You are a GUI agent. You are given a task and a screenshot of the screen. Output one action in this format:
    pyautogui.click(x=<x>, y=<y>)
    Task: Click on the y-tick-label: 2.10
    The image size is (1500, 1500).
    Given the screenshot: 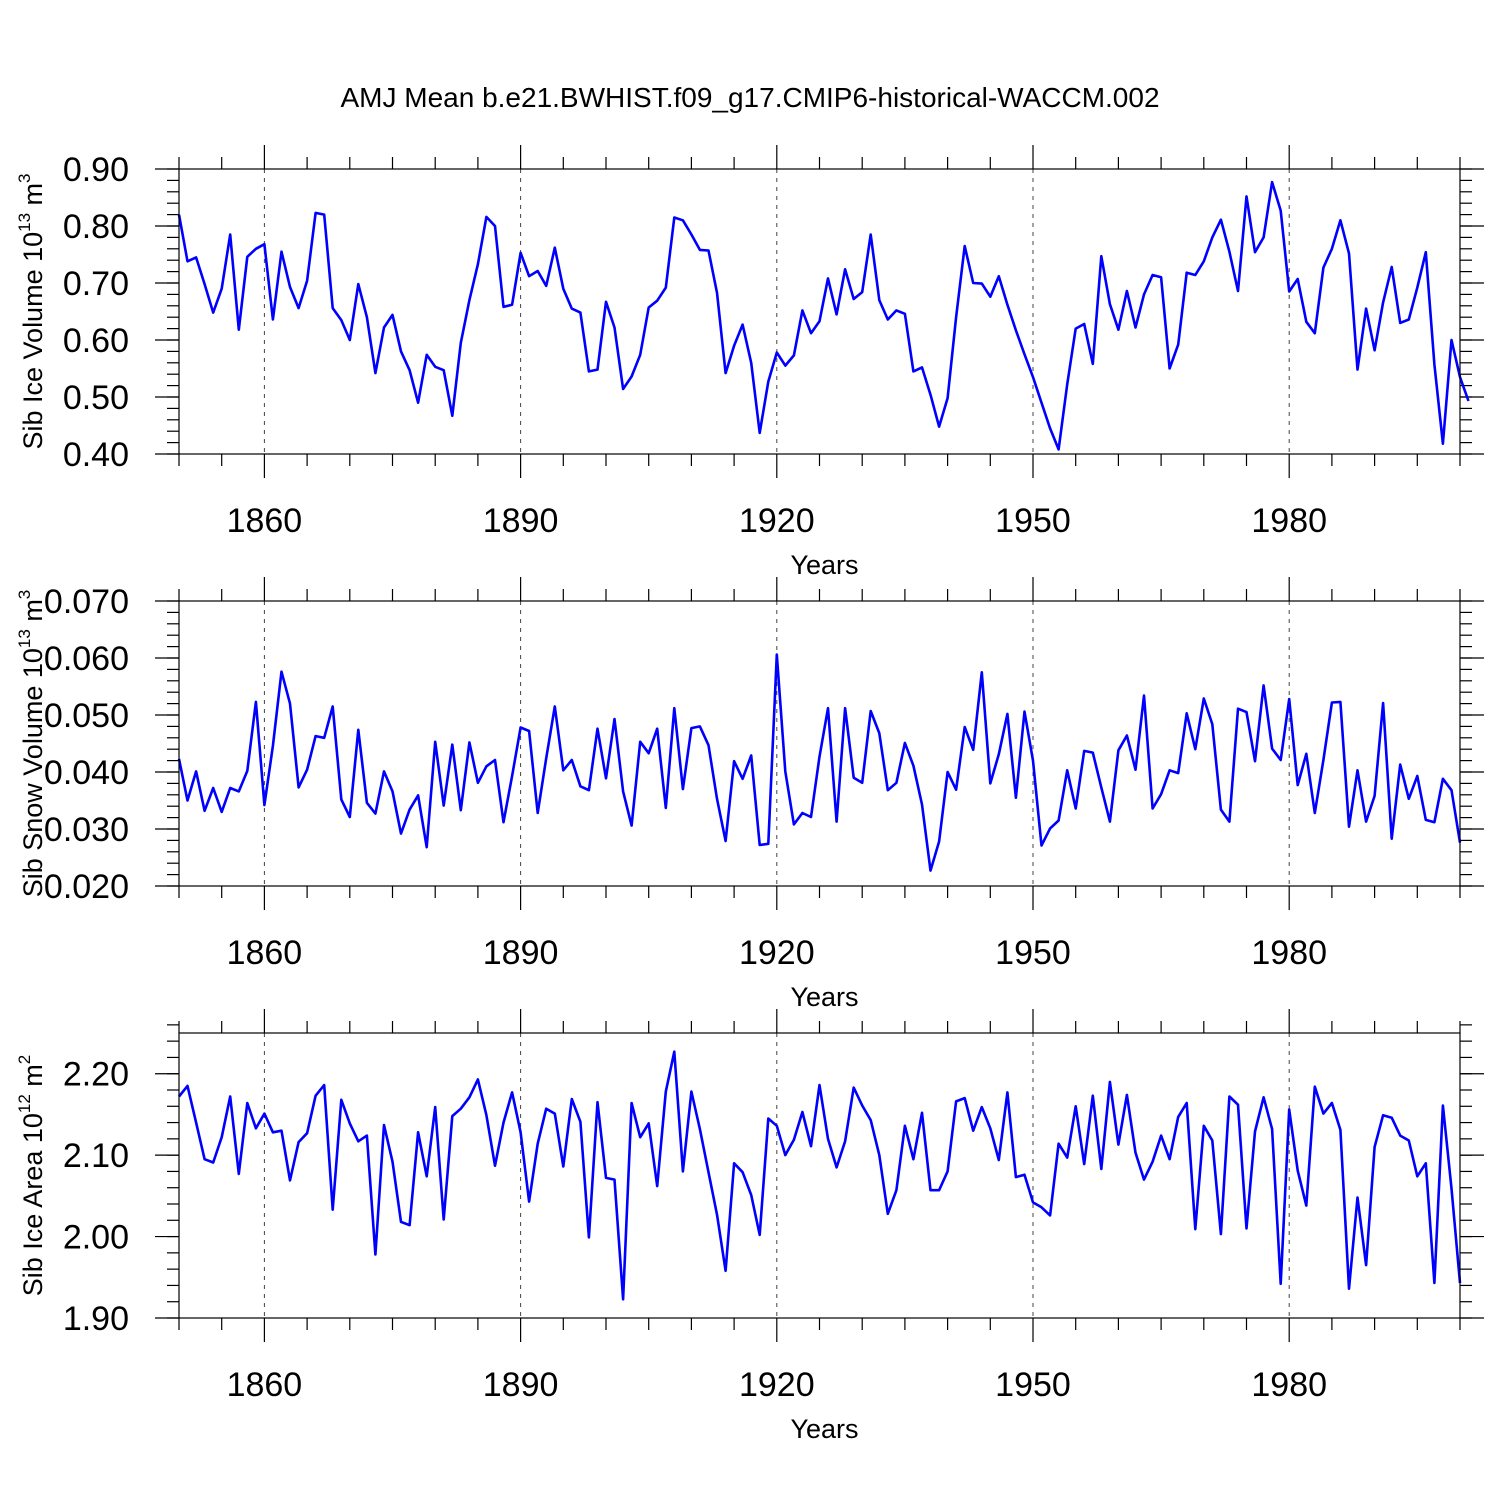 What is the action you would take?
    pyautogui.click(x=96, y=1156)
    